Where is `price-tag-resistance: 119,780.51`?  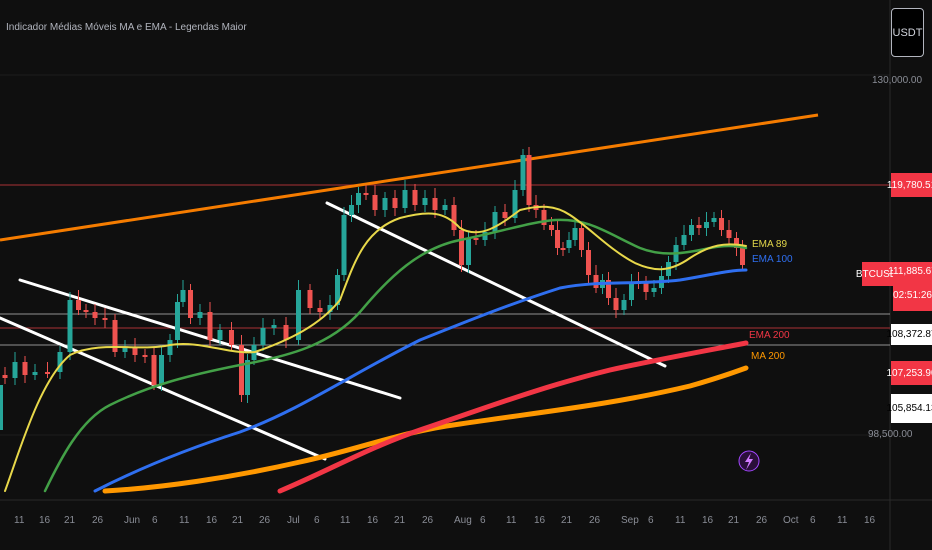
price-tag-resistance: 119,780.51 is located at coordinates (909, 185).